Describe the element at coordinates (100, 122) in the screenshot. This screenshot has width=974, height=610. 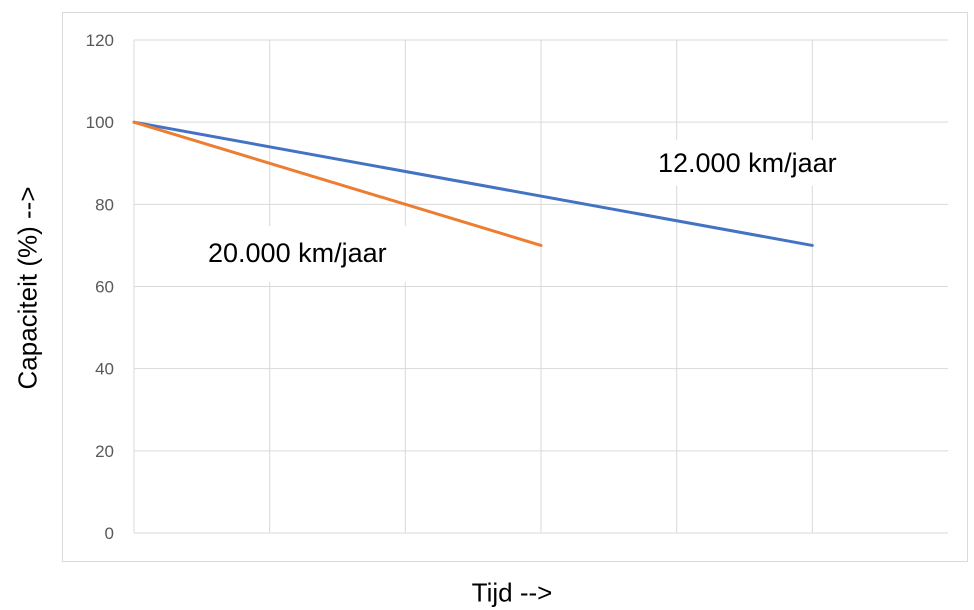
I see `y-tick-label: 100` at that location.